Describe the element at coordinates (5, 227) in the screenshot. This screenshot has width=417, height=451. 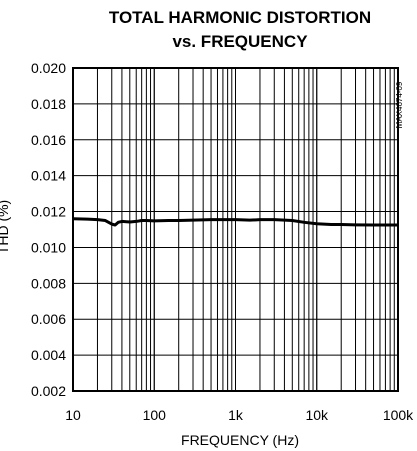
I see `y-axis-label: THD (%)` at that location.